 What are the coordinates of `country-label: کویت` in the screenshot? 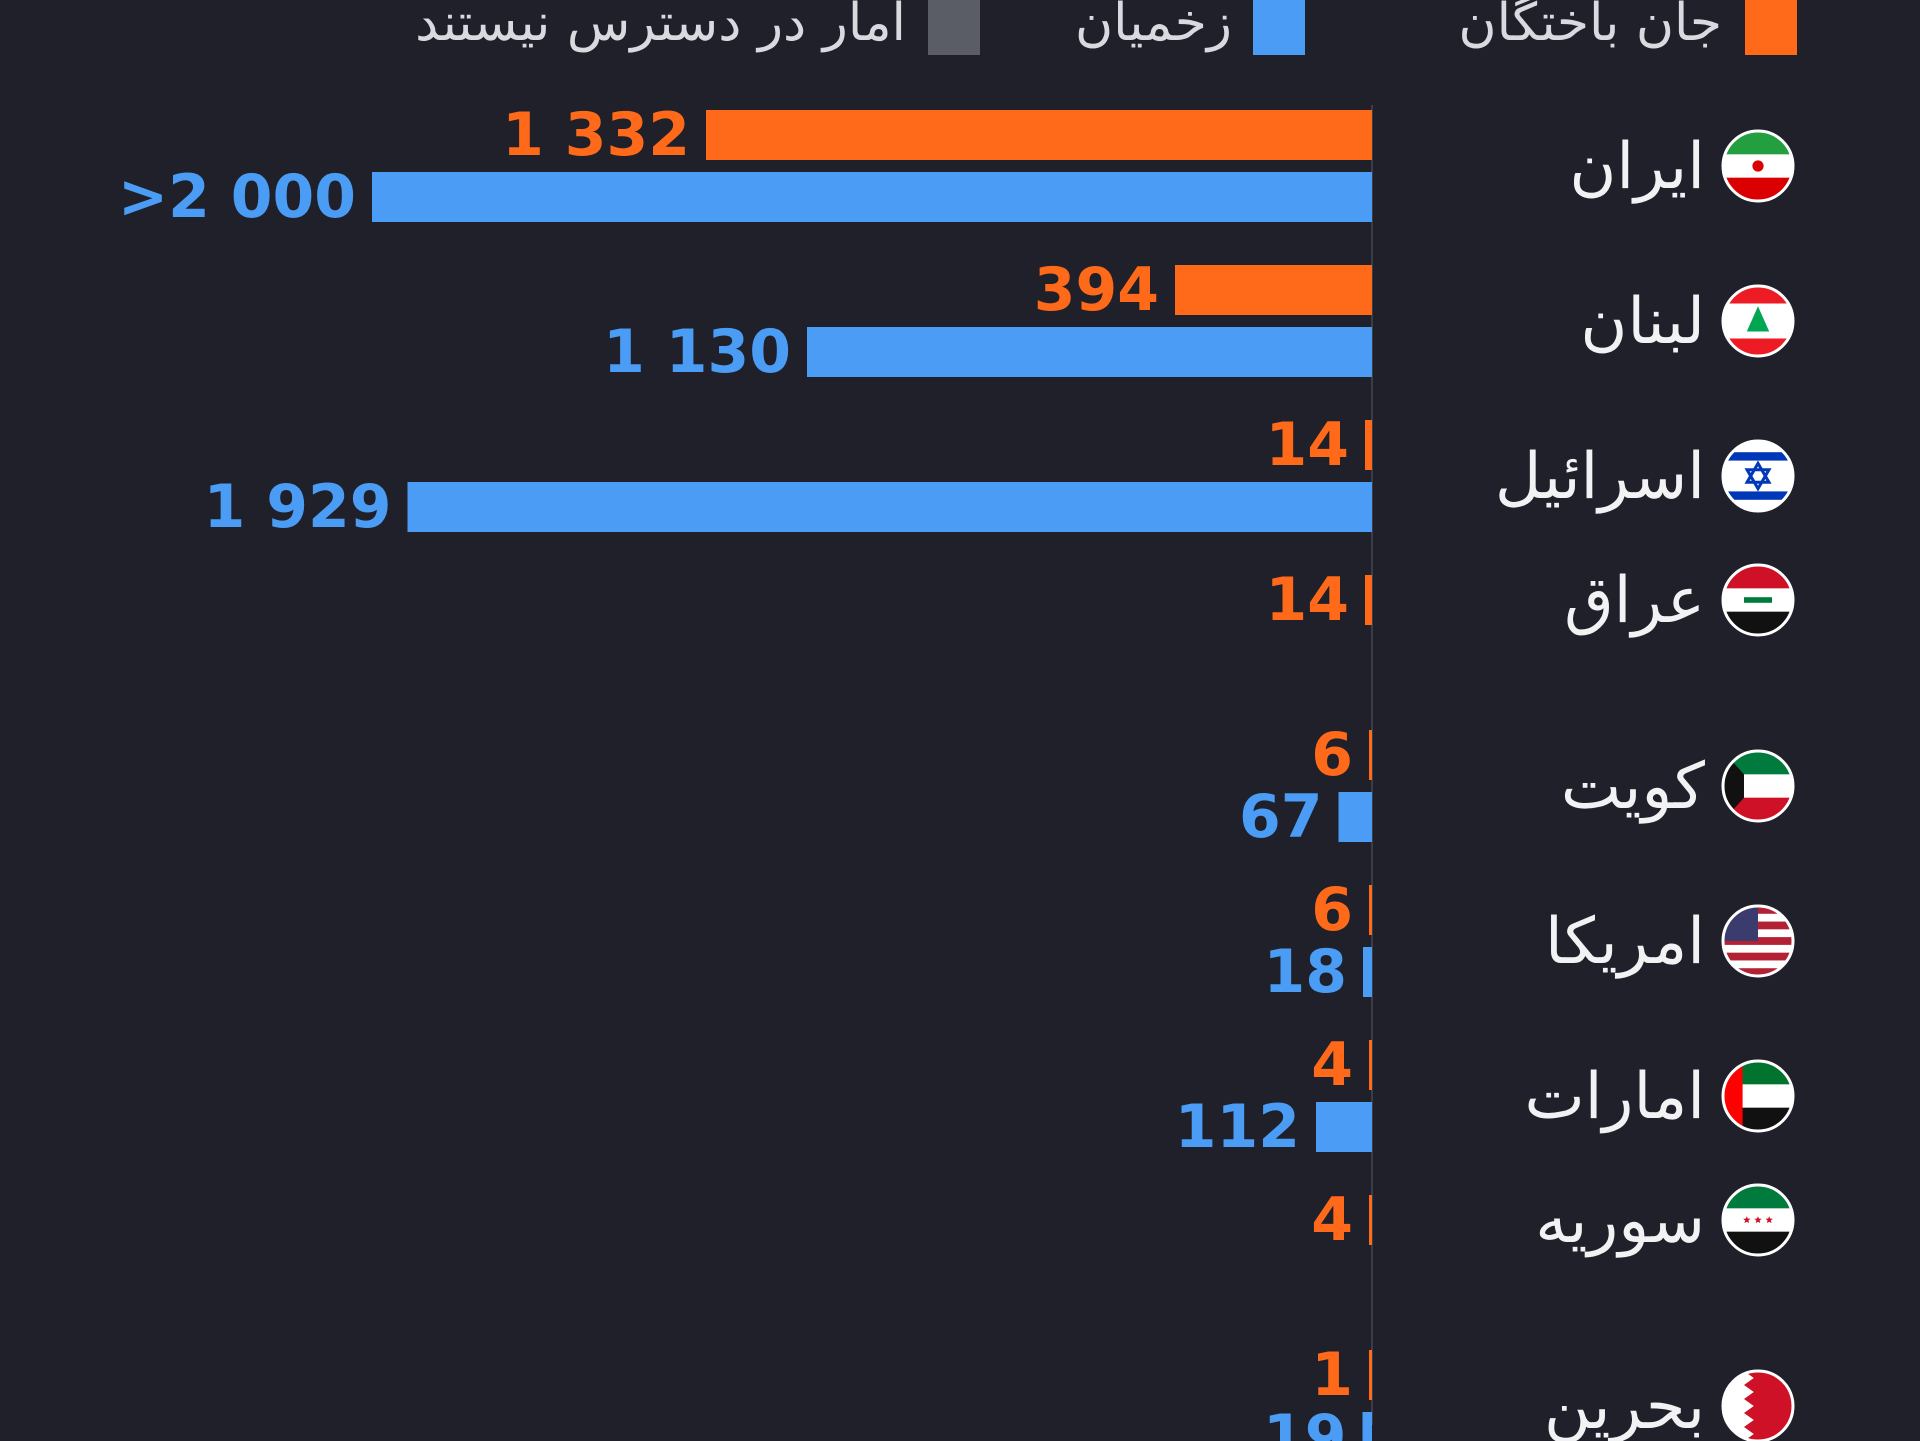 It's located at (1633, 787).